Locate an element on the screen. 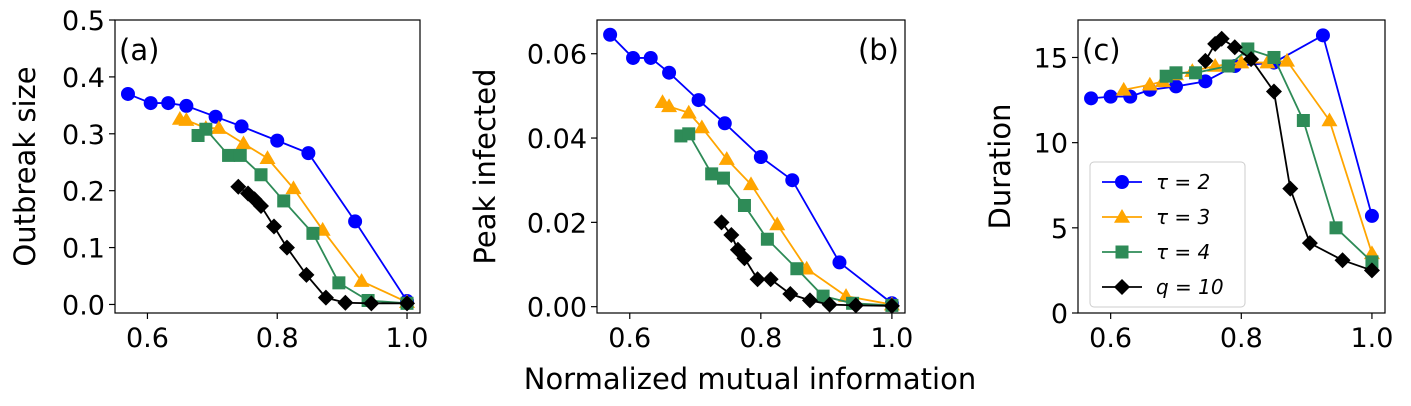 The image size is (1411, 406). legend-label: τ = 2 is located at coordinates (1183, 182).